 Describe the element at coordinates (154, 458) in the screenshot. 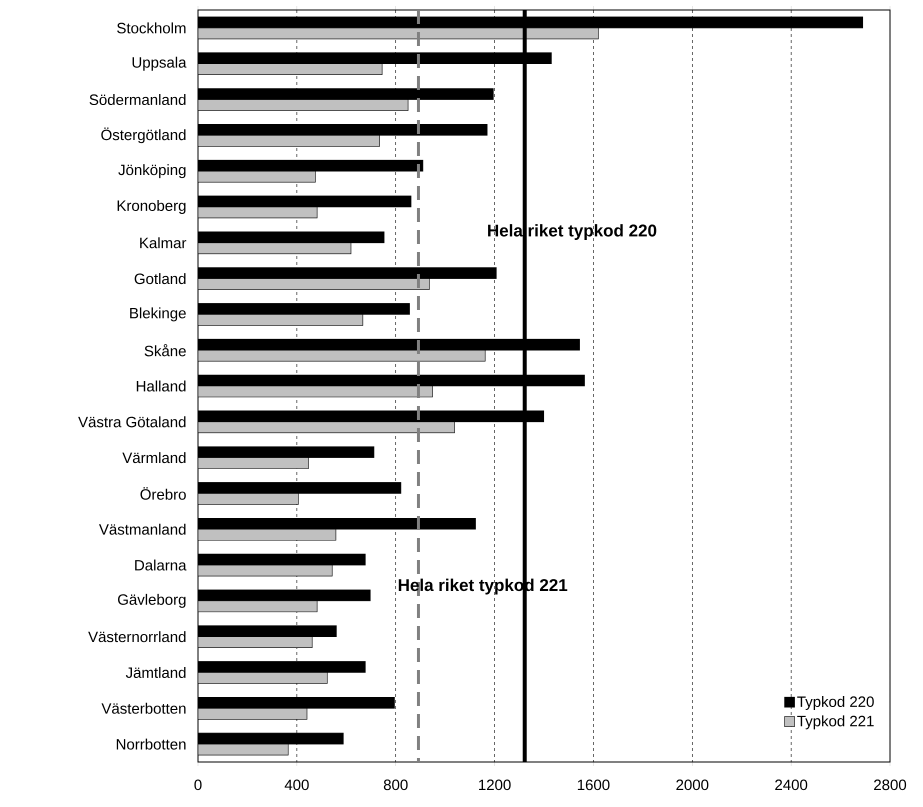

I see `y-tick-label: Värmland` at that location.